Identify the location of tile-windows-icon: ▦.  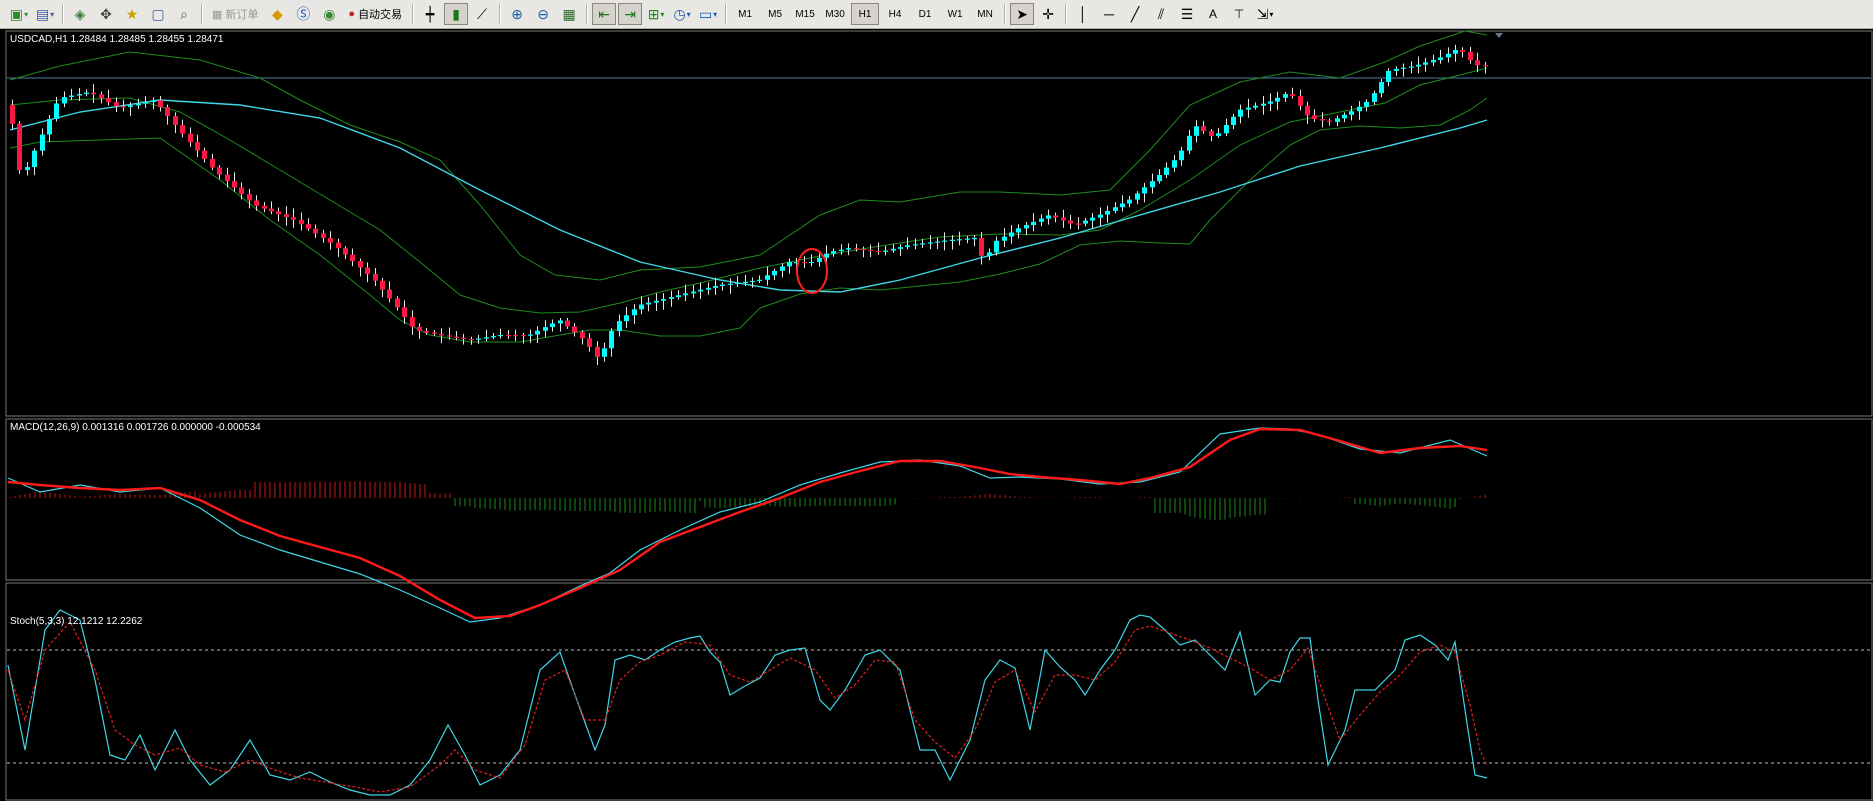
(569, 13).